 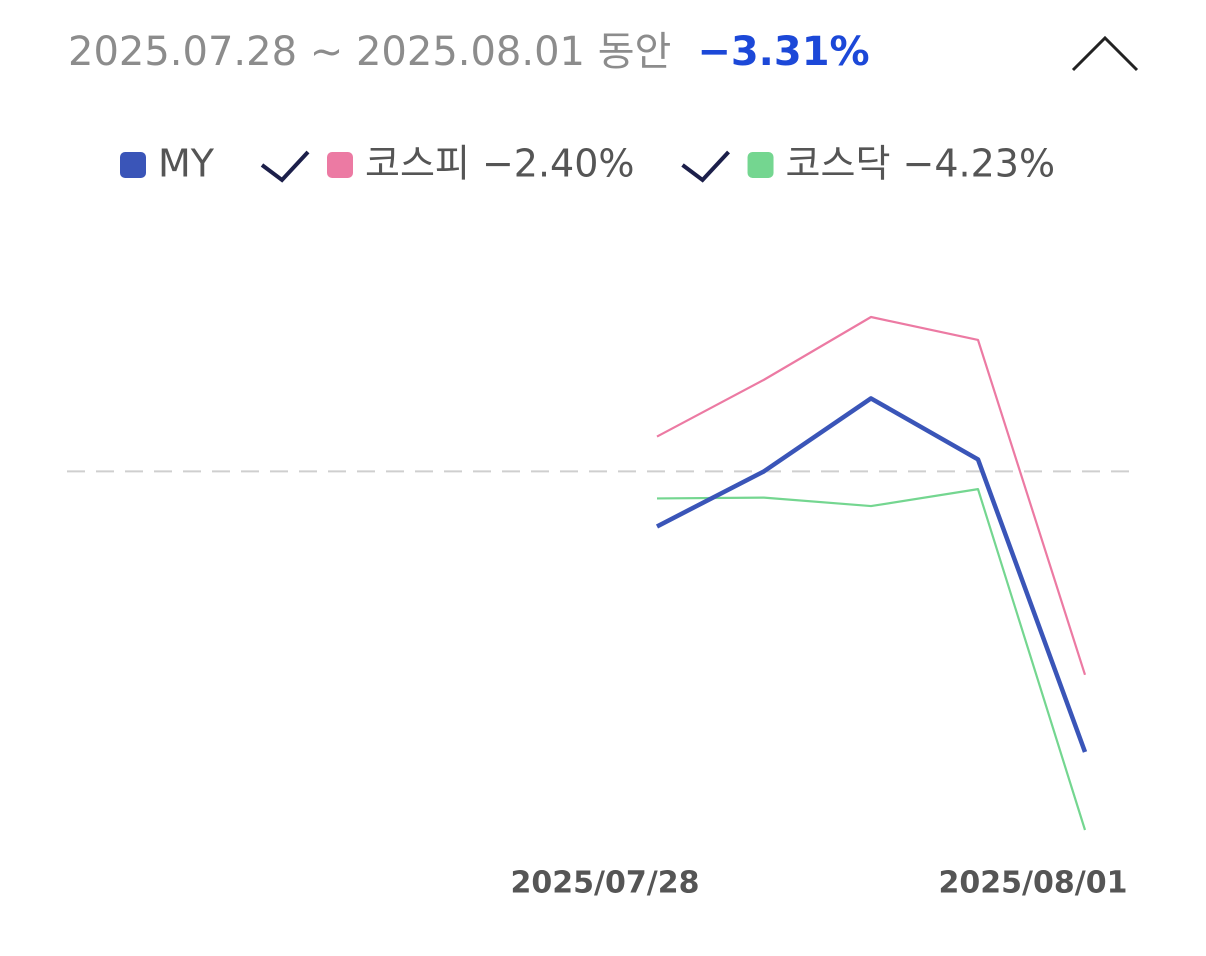 What do you see at coordinates (369, 52) in the screenshot?
I see `period-title: 2025.07.28 ~ 2025.08.01 동안` at bounding box center [369, 52].